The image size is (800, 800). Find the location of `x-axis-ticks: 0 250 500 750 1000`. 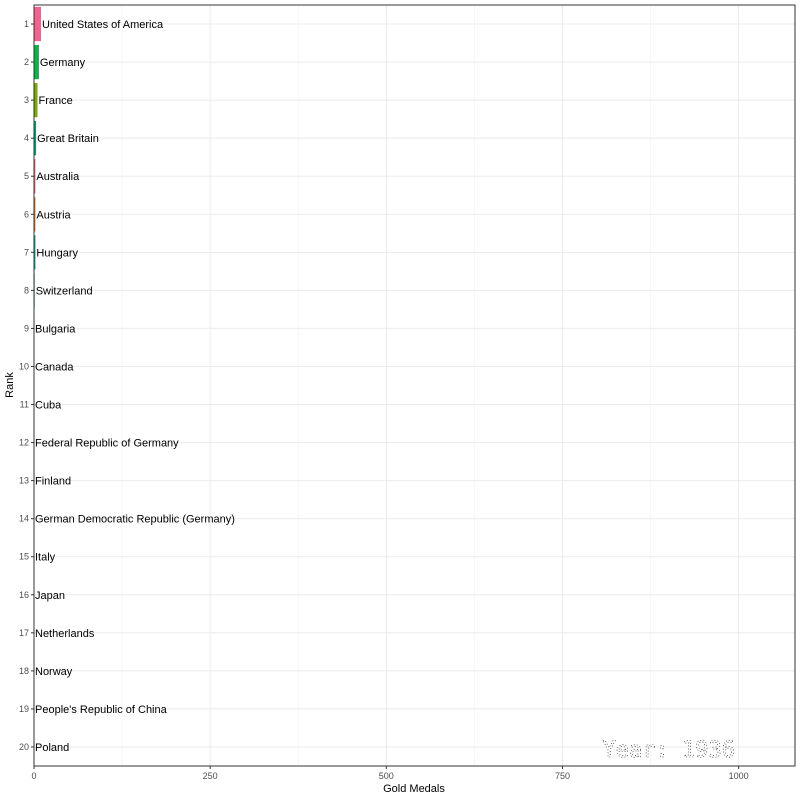

x-axis-ticks: 0 250 500 750 1000 is located at coordinates (390, 773).